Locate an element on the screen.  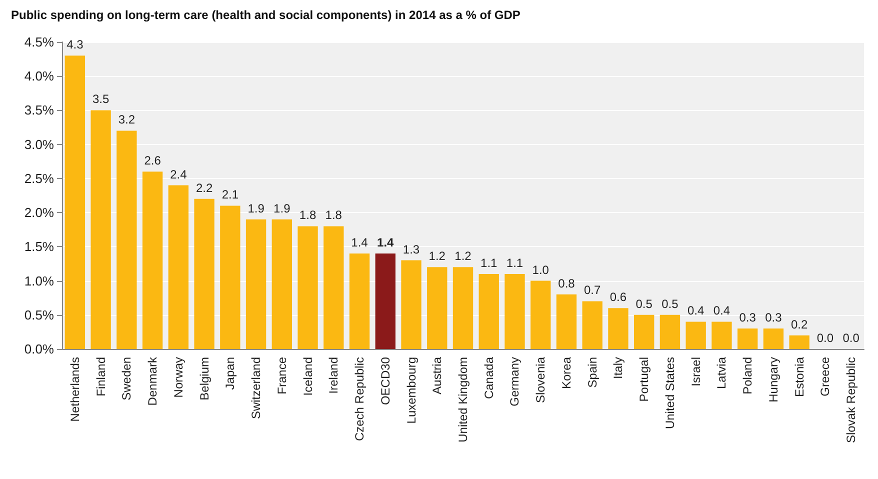
x-tick-label: Finland is located at coordinates (101, 376).